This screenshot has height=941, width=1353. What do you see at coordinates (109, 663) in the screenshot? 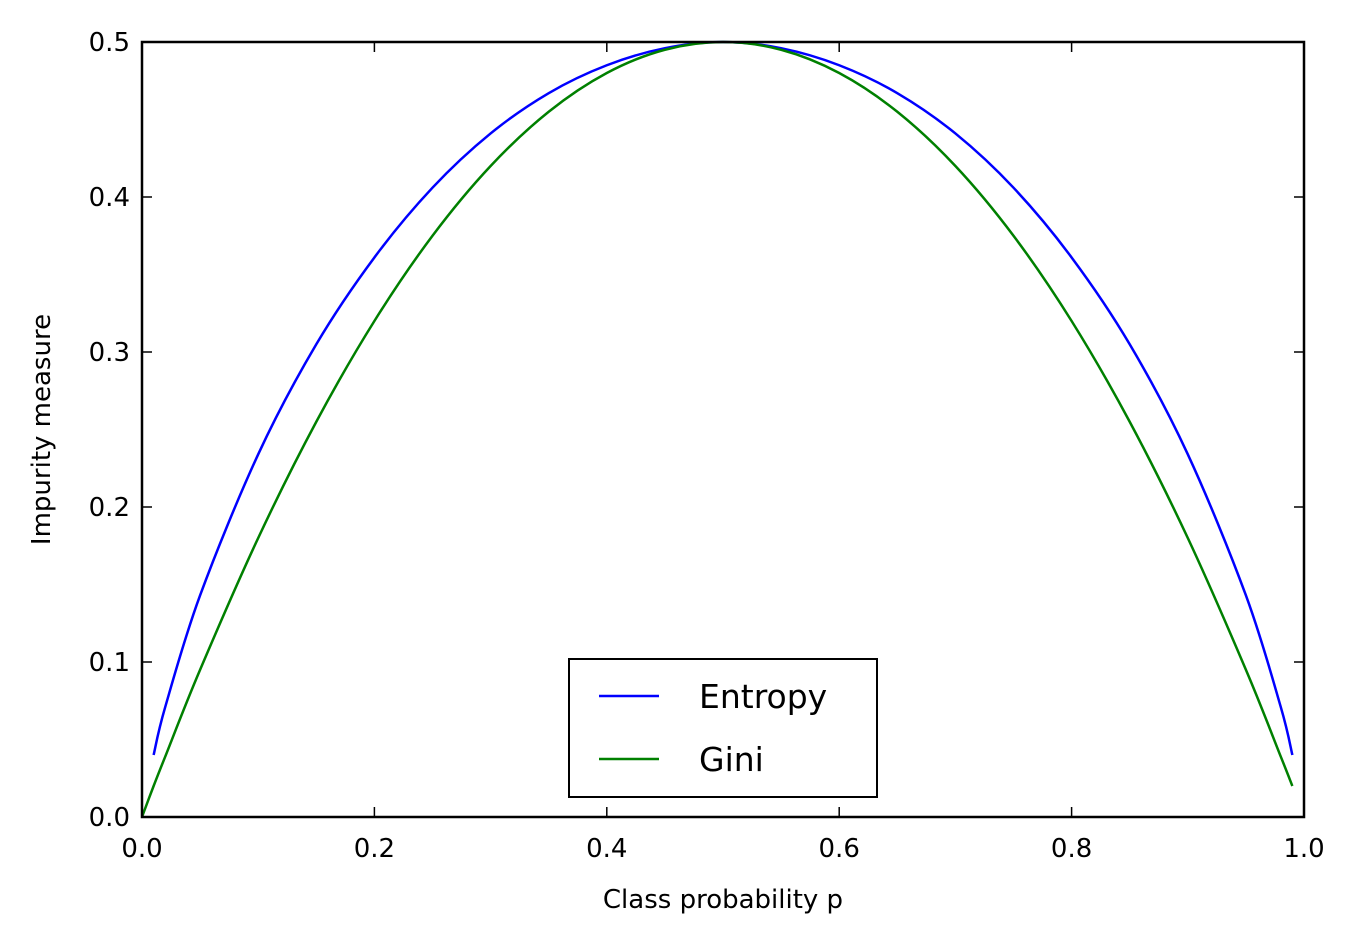
I see `y-tick-label: 0.1` at bounding box center [109, 663].